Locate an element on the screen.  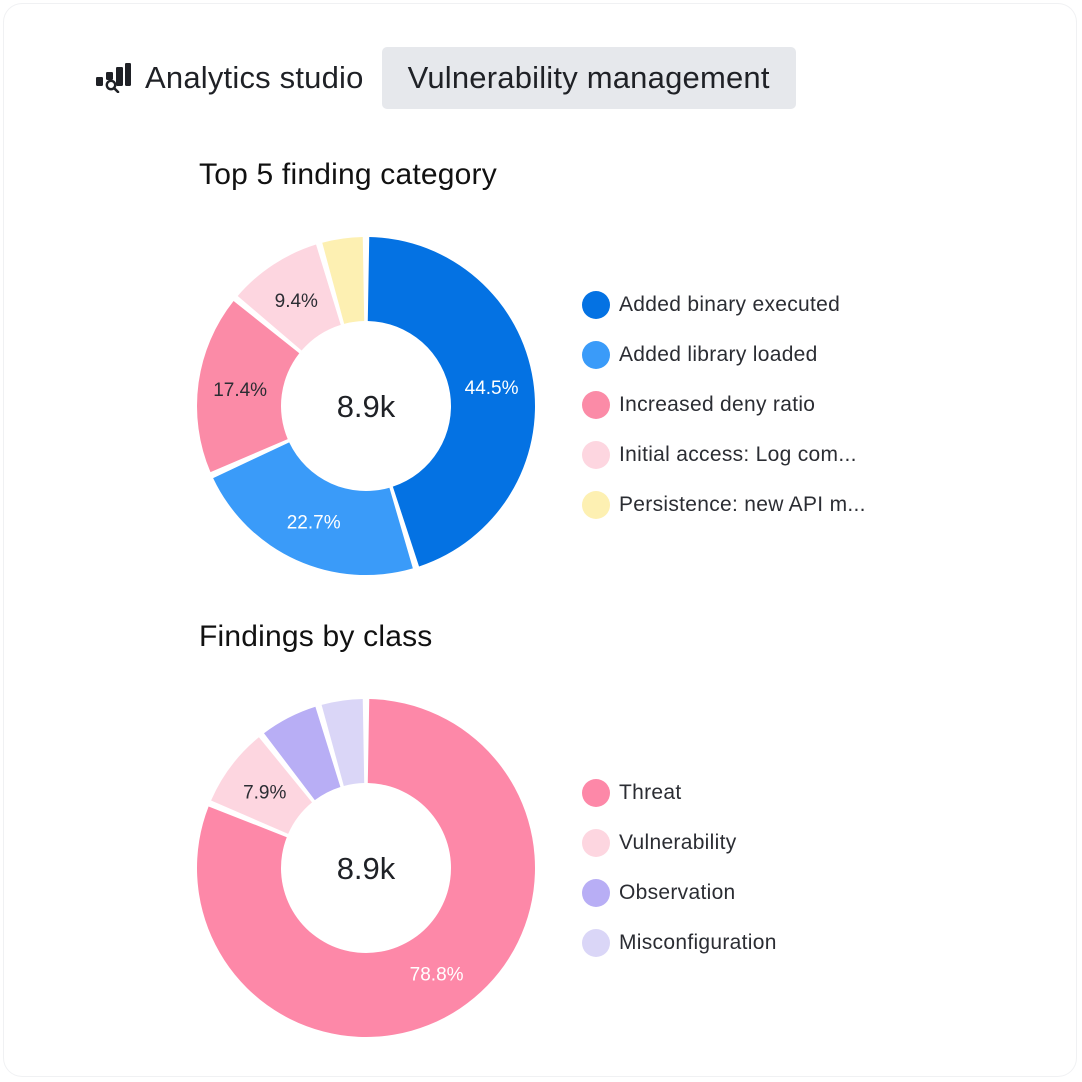
donut-slice-misconfiguration is located at coordinates (343, 742).